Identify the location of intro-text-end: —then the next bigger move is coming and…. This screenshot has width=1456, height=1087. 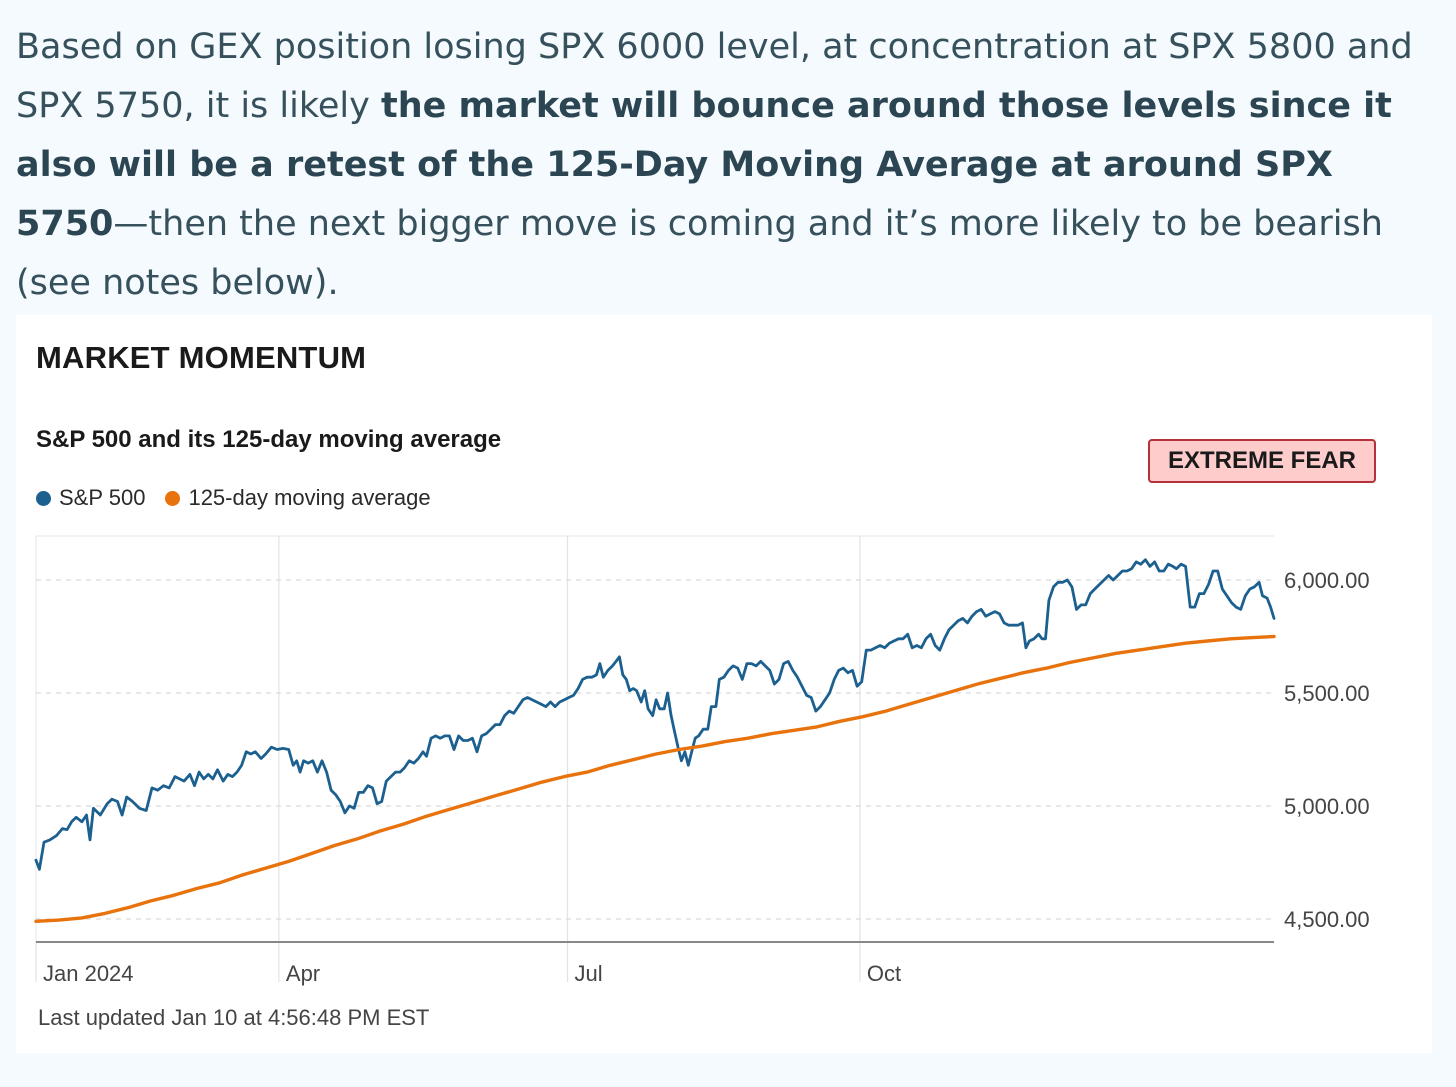
(699, 253).